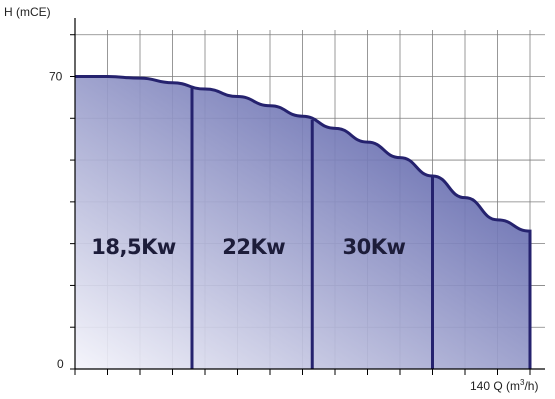  What do you see at coordinates (522, 382) in the screenshot?
I see `superscript: 3` at bounding box center [522, 382].